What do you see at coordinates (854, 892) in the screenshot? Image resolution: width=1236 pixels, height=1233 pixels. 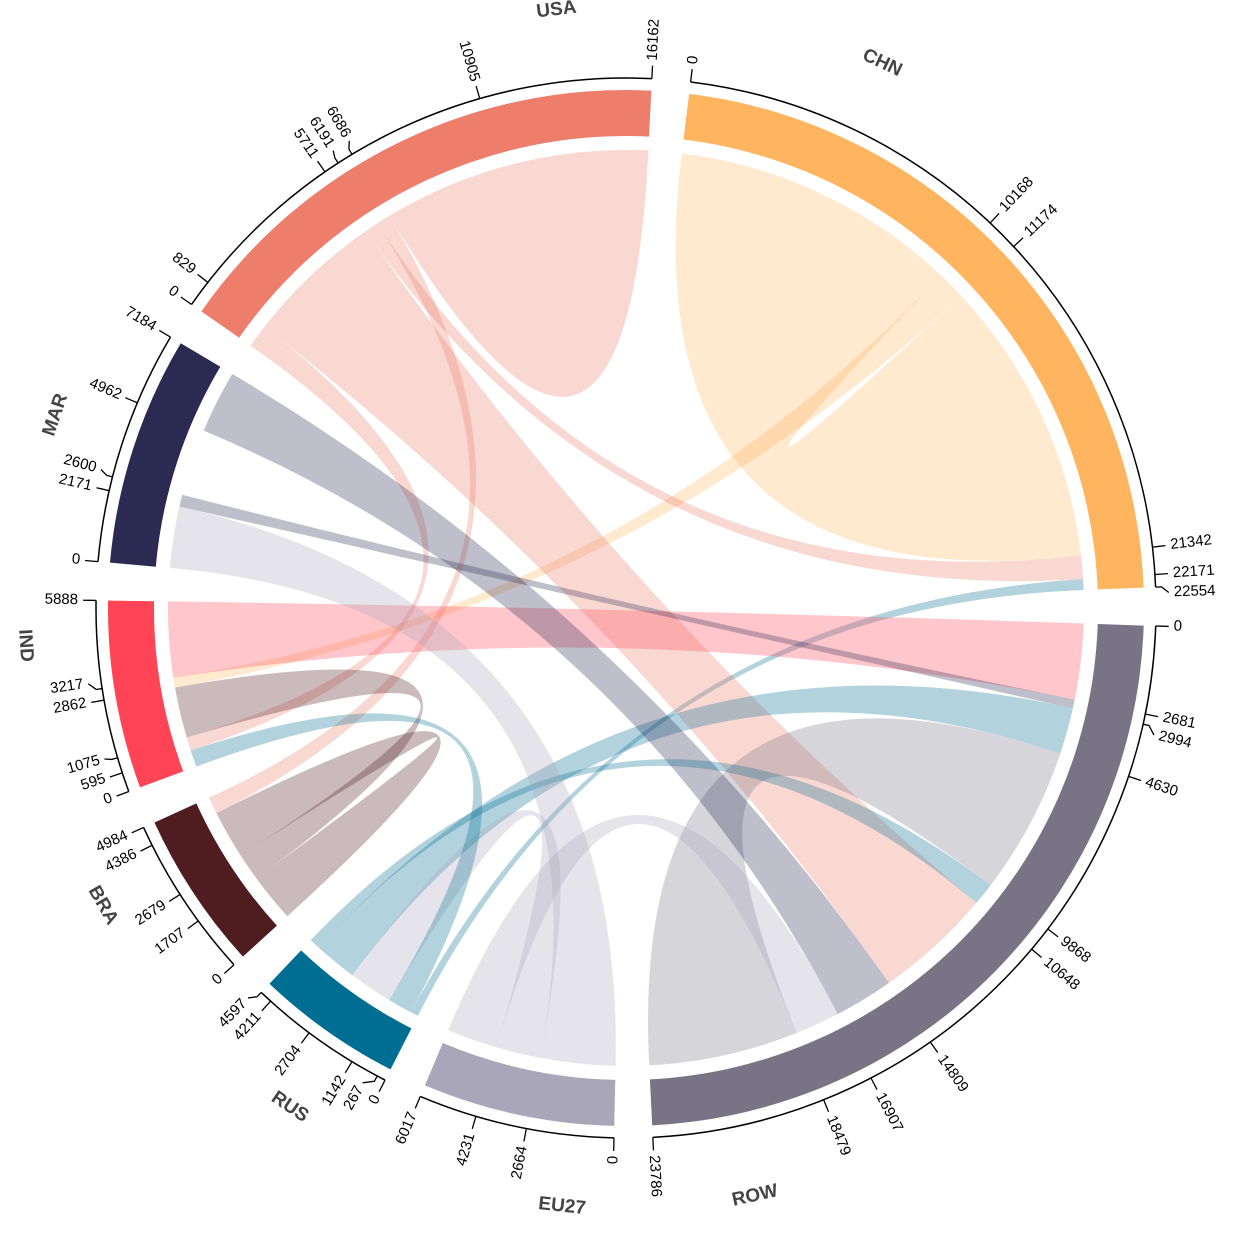 I see `chord-row-row` at bounding box center [854, 892].